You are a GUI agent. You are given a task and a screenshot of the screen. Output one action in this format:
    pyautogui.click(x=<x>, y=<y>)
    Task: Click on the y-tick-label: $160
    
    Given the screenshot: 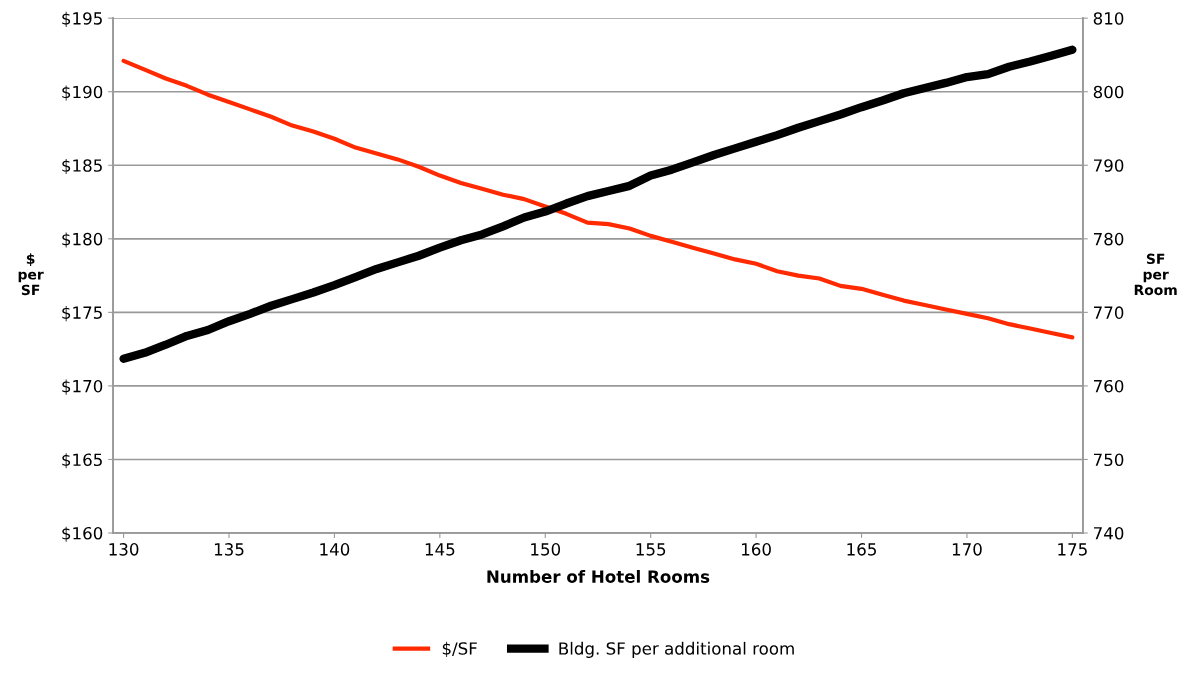 What is the action you would take?
    pyautogui.click(x=82, y=534)
    